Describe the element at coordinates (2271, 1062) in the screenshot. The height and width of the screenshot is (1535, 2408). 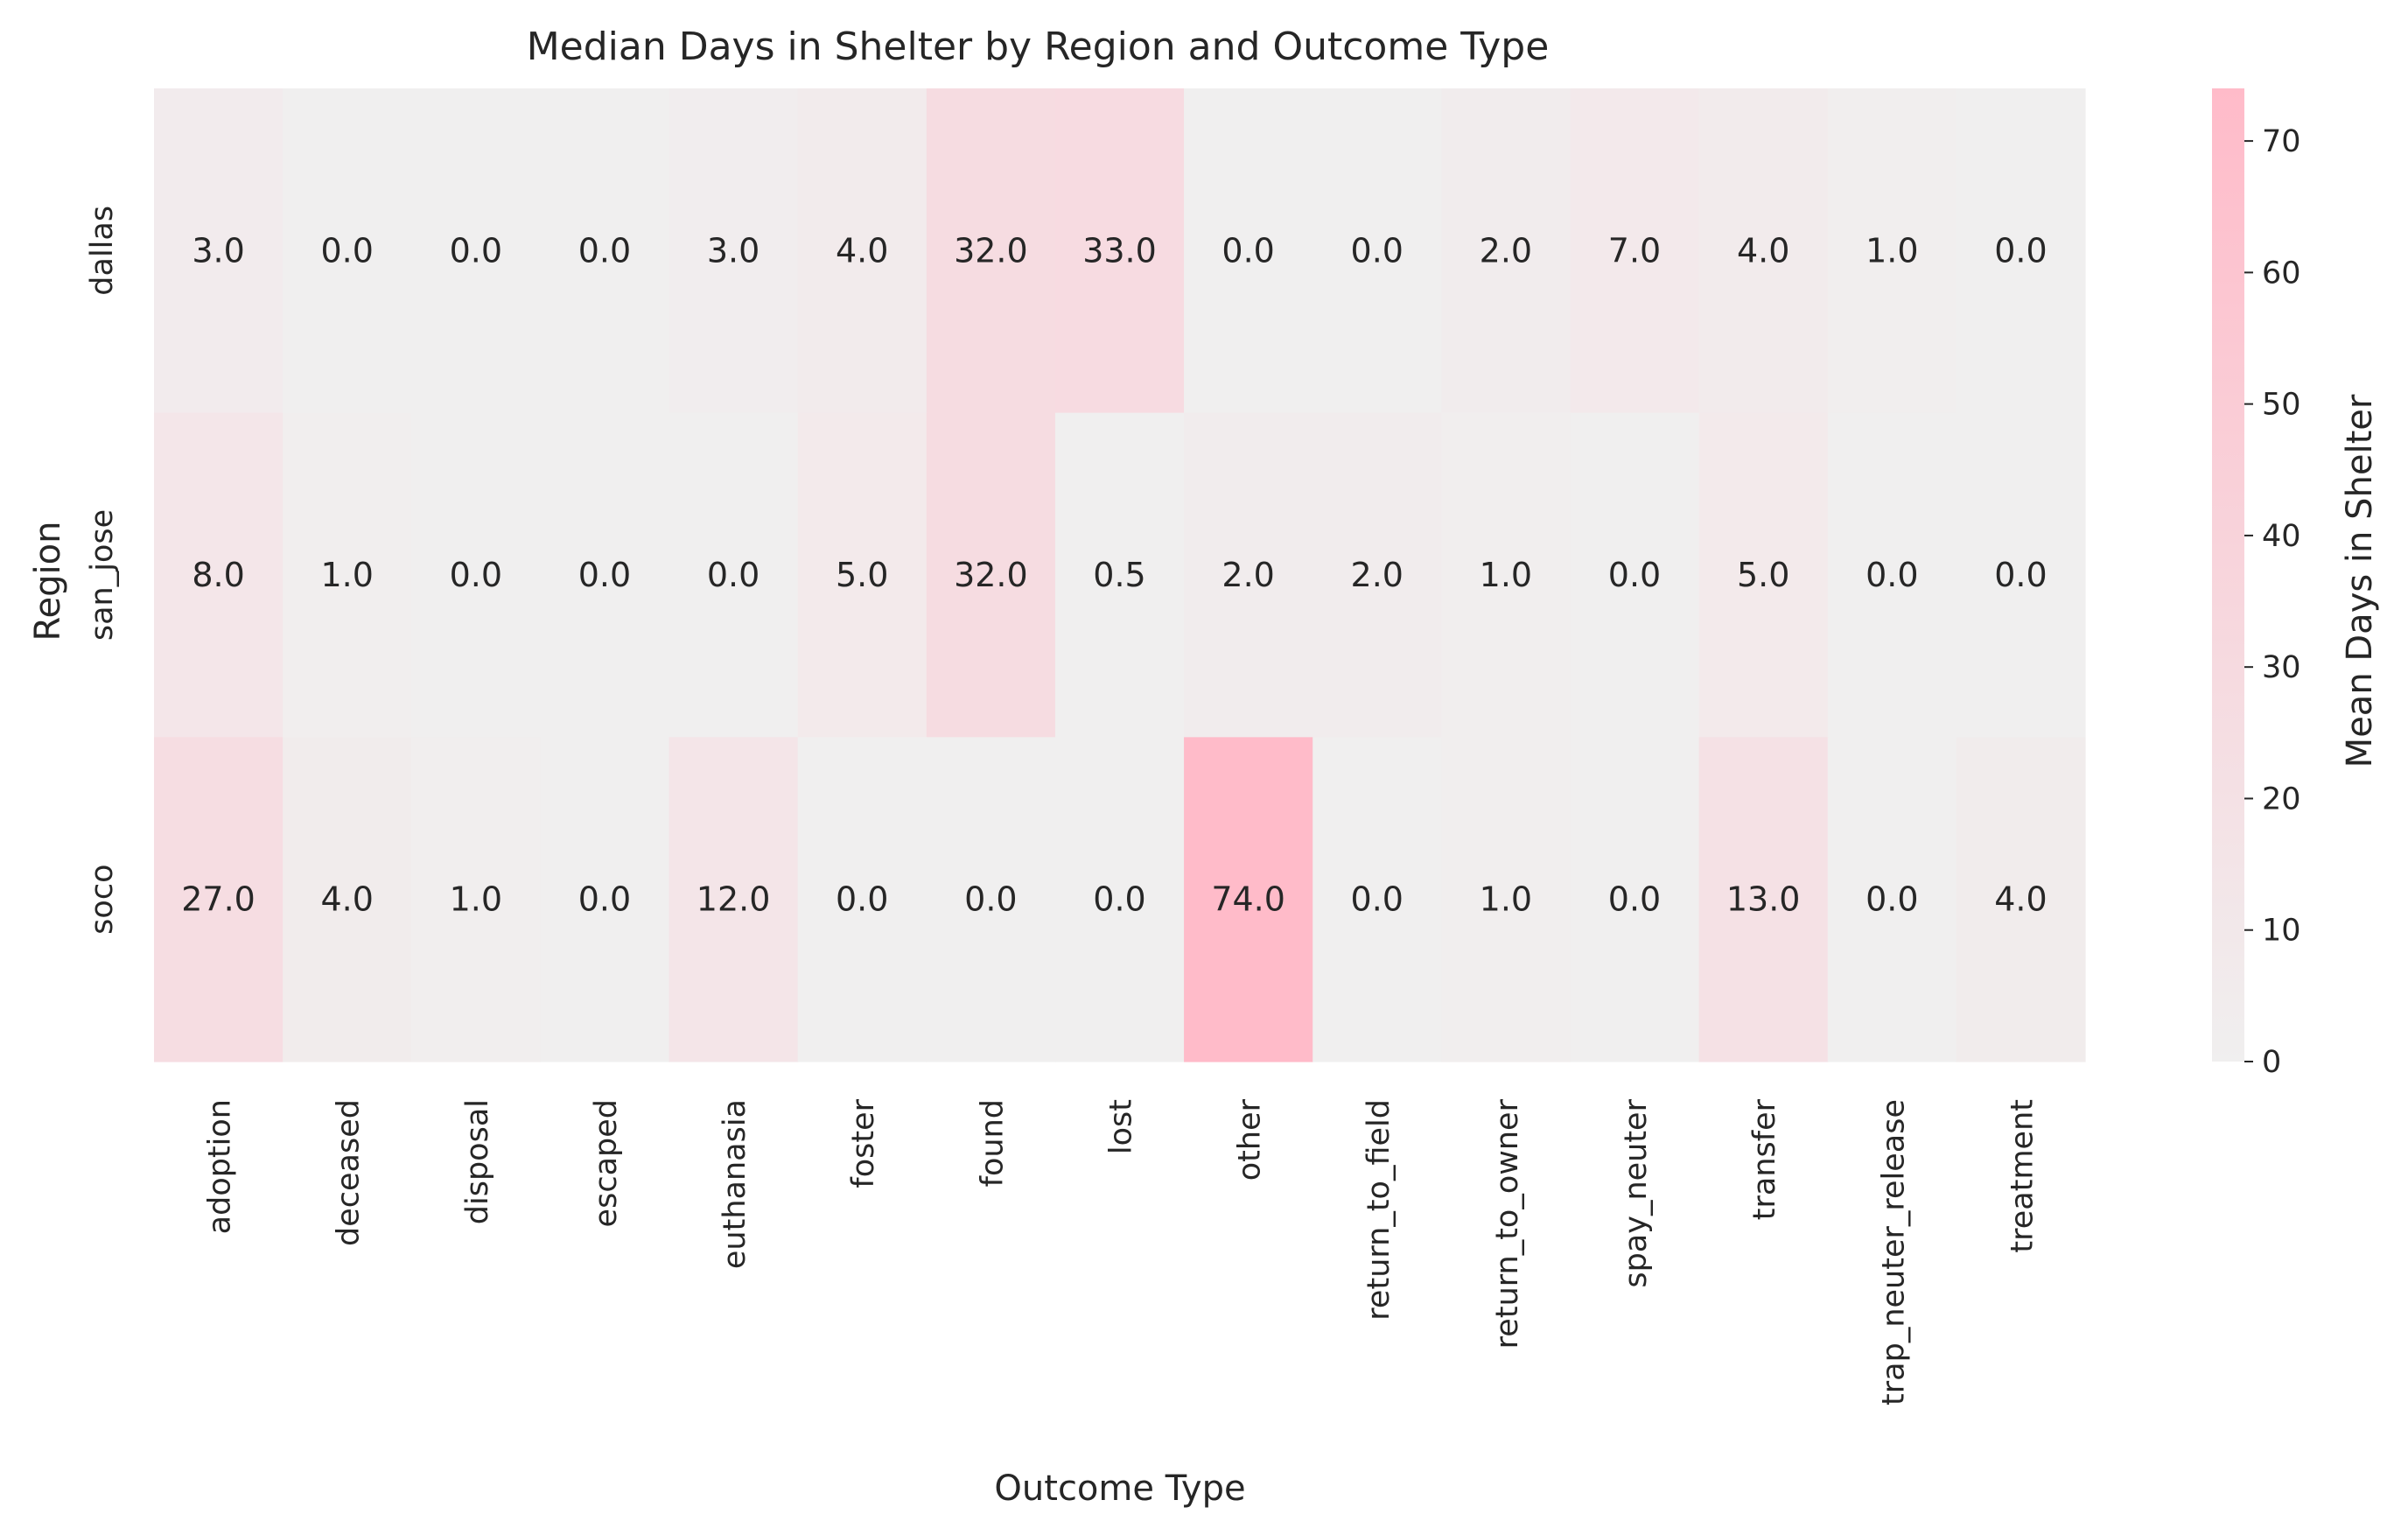
I see `colorbar-tick-label: 0` at that location.